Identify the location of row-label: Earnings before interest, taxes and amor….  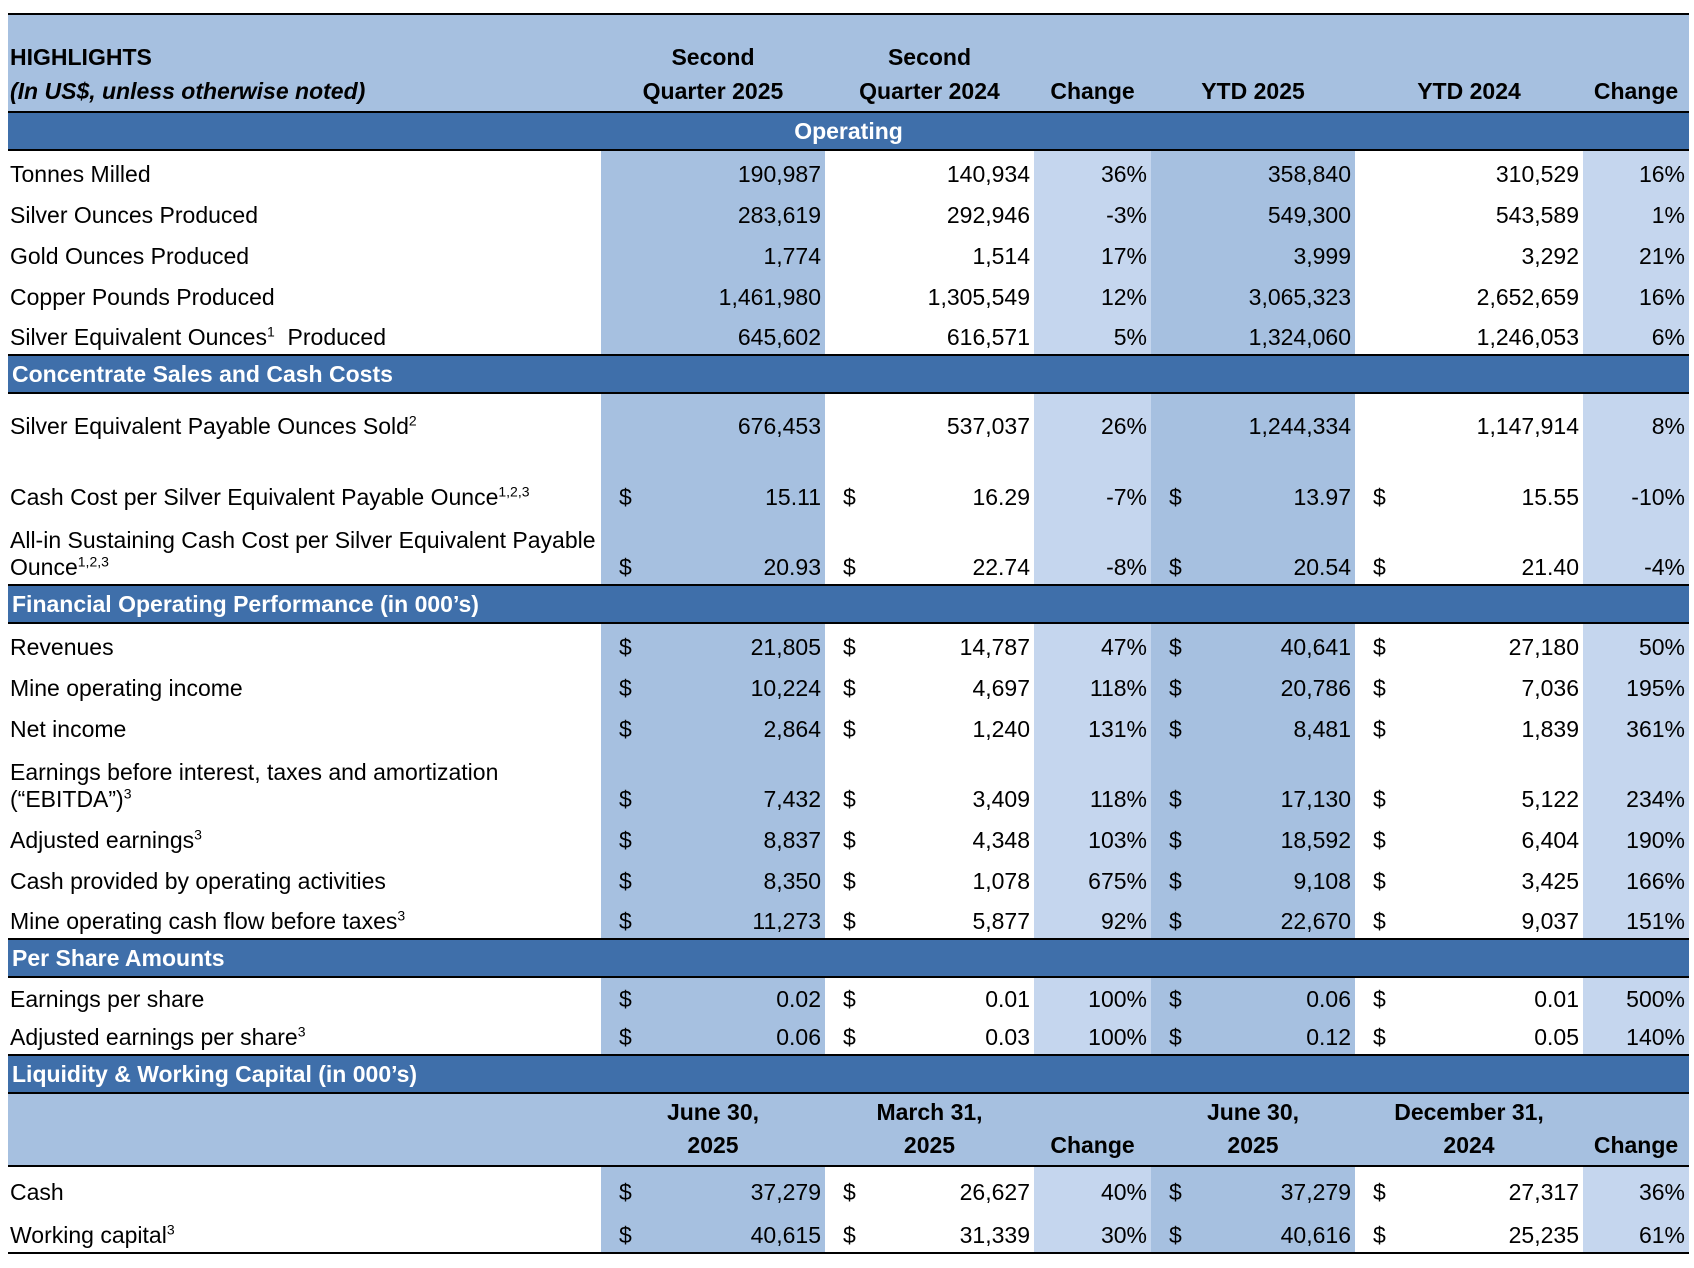
(304, 781).